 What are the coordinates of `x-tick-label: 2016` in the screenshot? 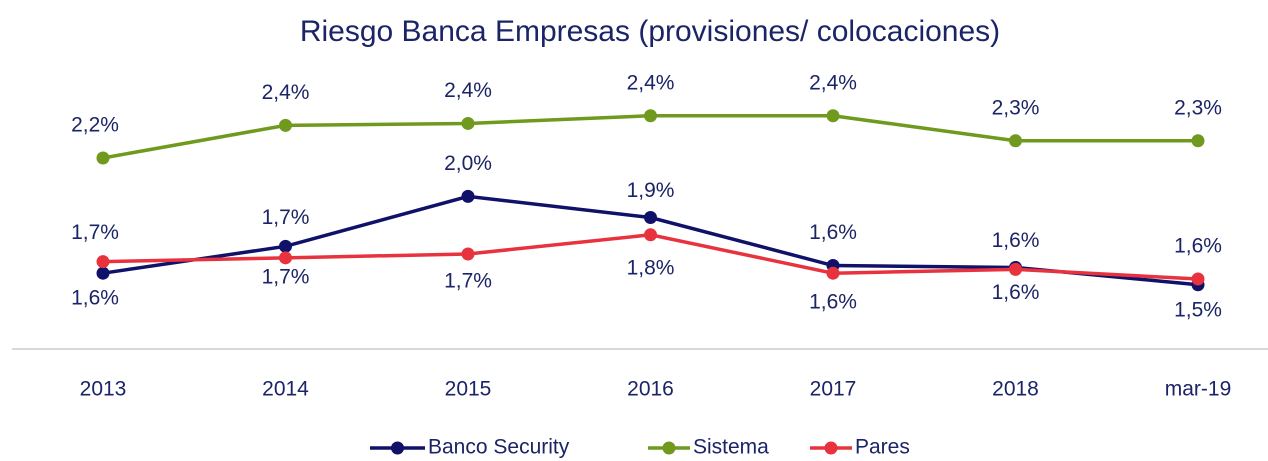 It's located at (650, 389).